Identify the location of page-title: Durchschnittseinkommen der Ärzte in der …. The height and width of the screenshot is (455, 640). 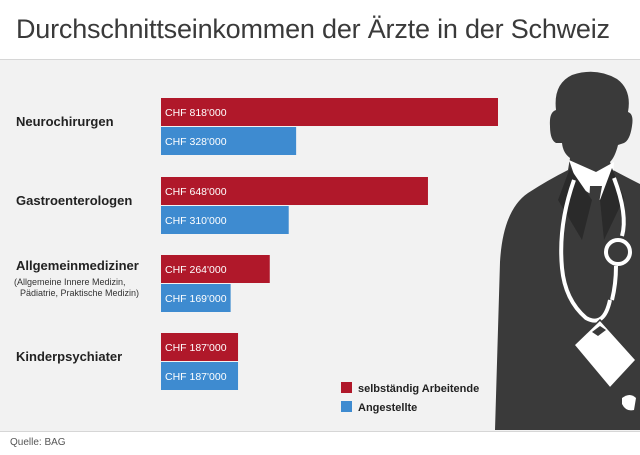
(313, 29).